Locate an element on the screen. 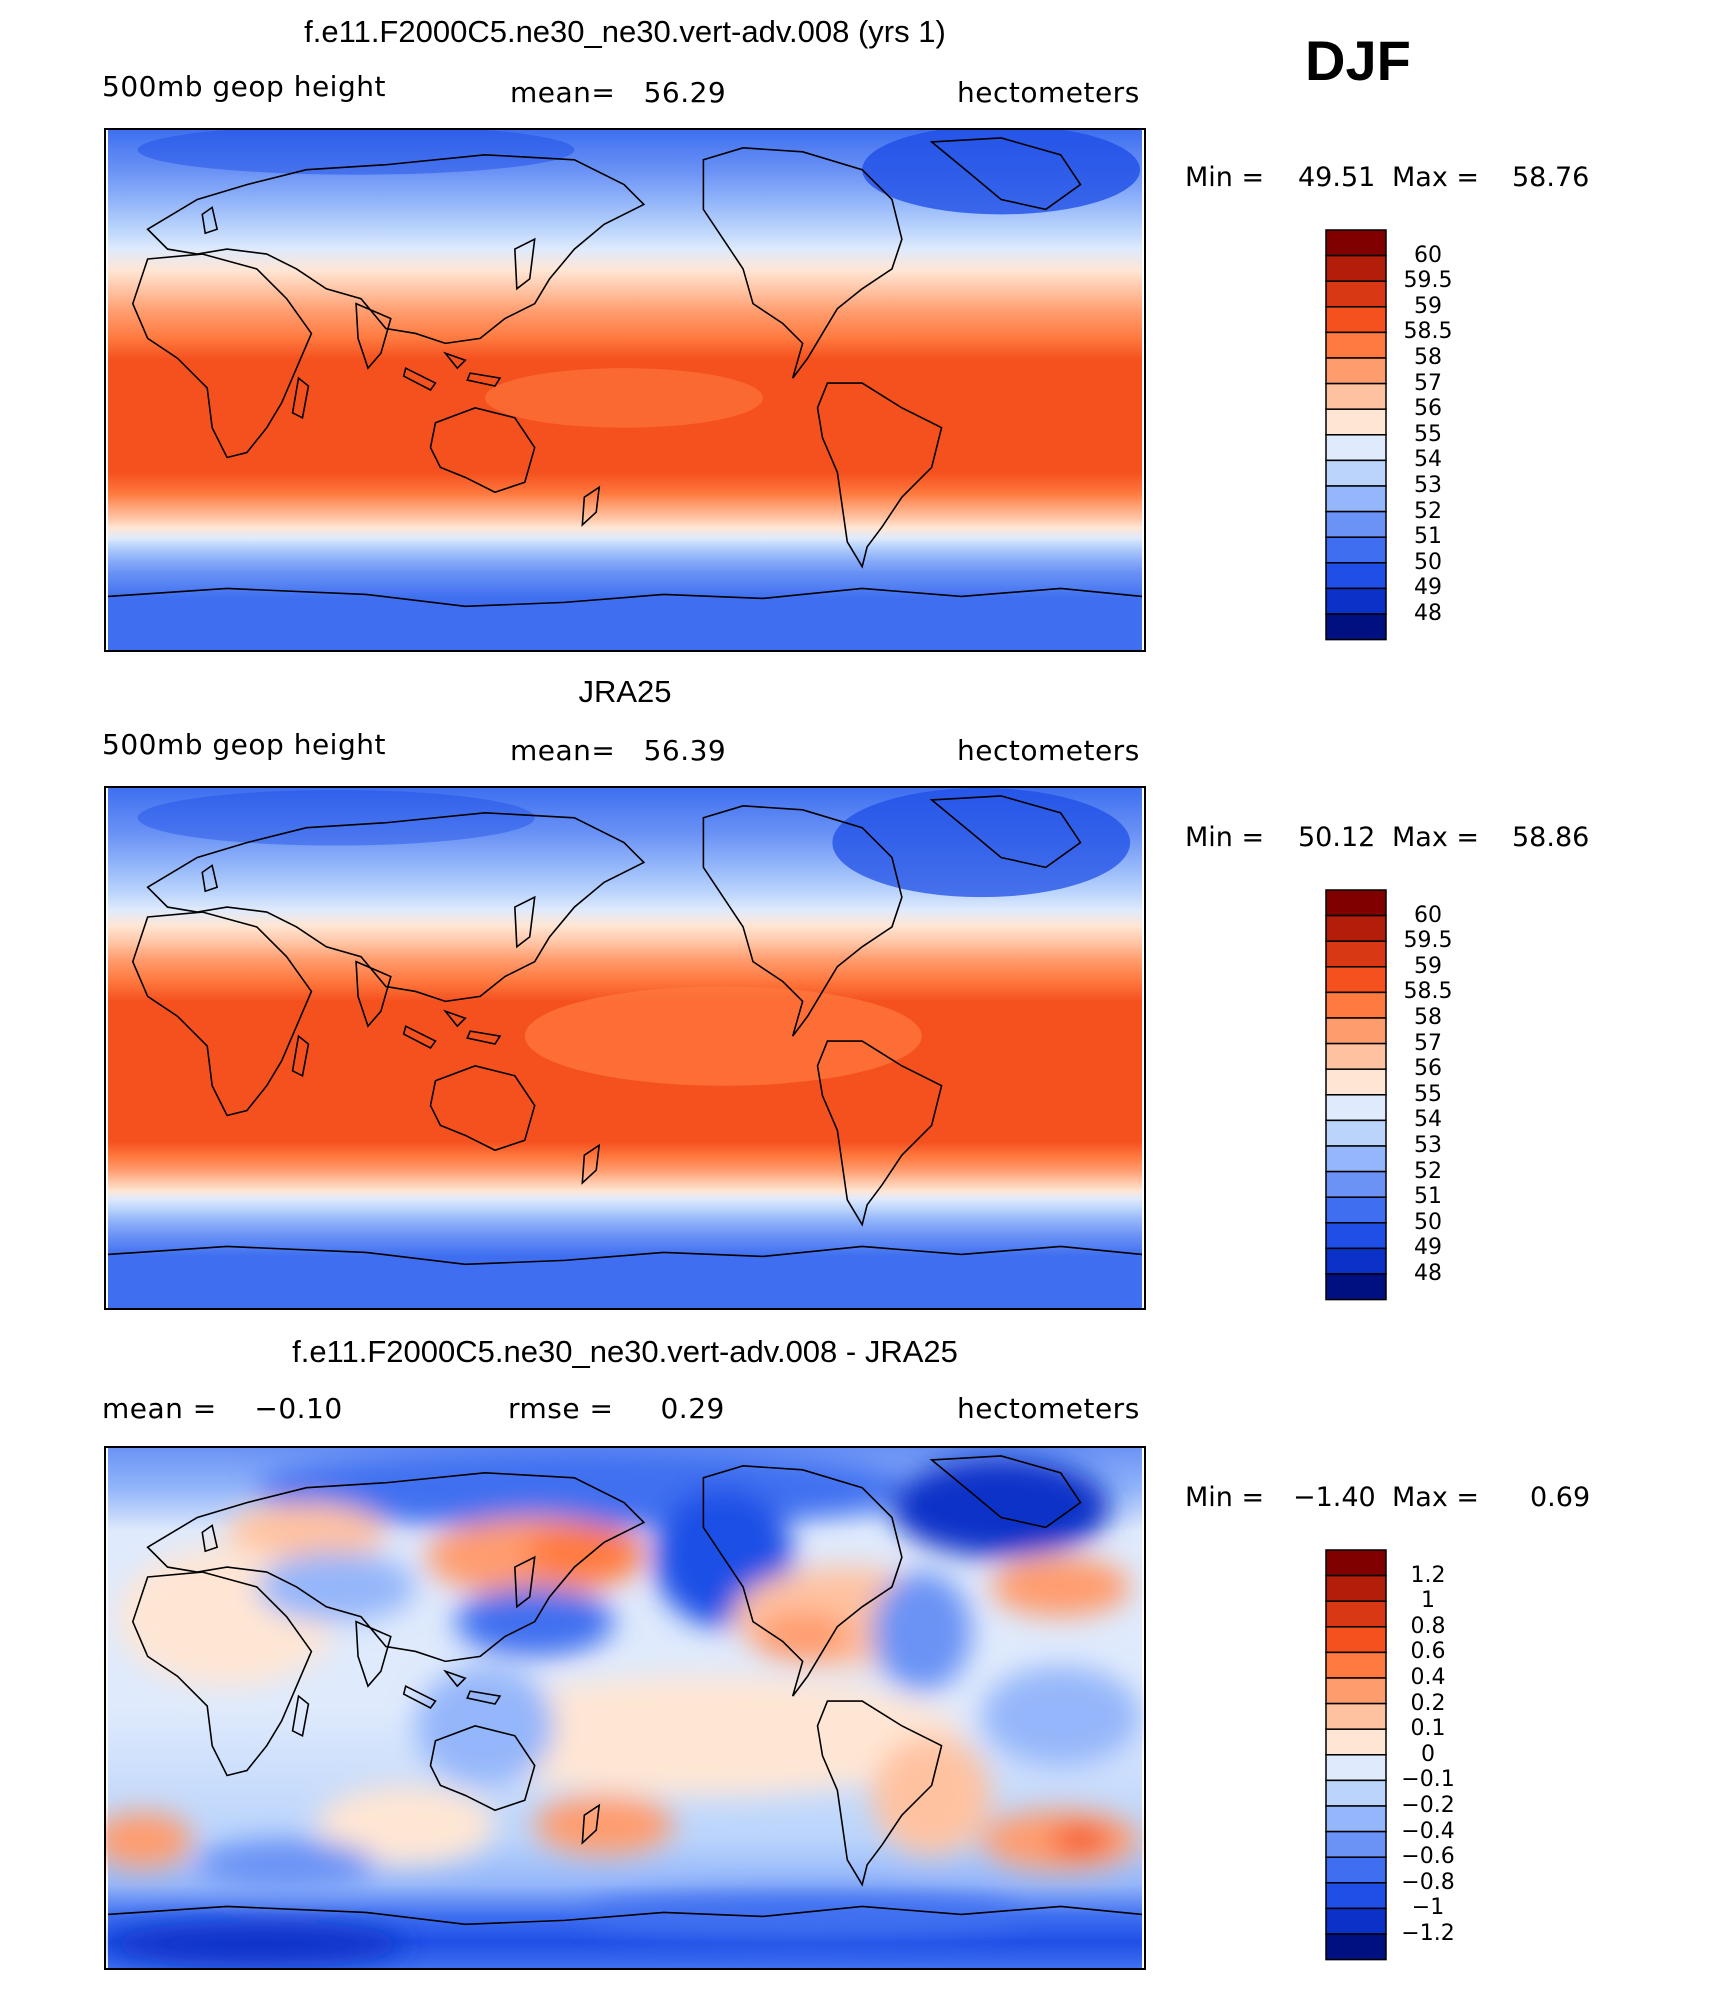  panel-2-mean-label: mean= 56.39 is located at coordinates (618, 750).